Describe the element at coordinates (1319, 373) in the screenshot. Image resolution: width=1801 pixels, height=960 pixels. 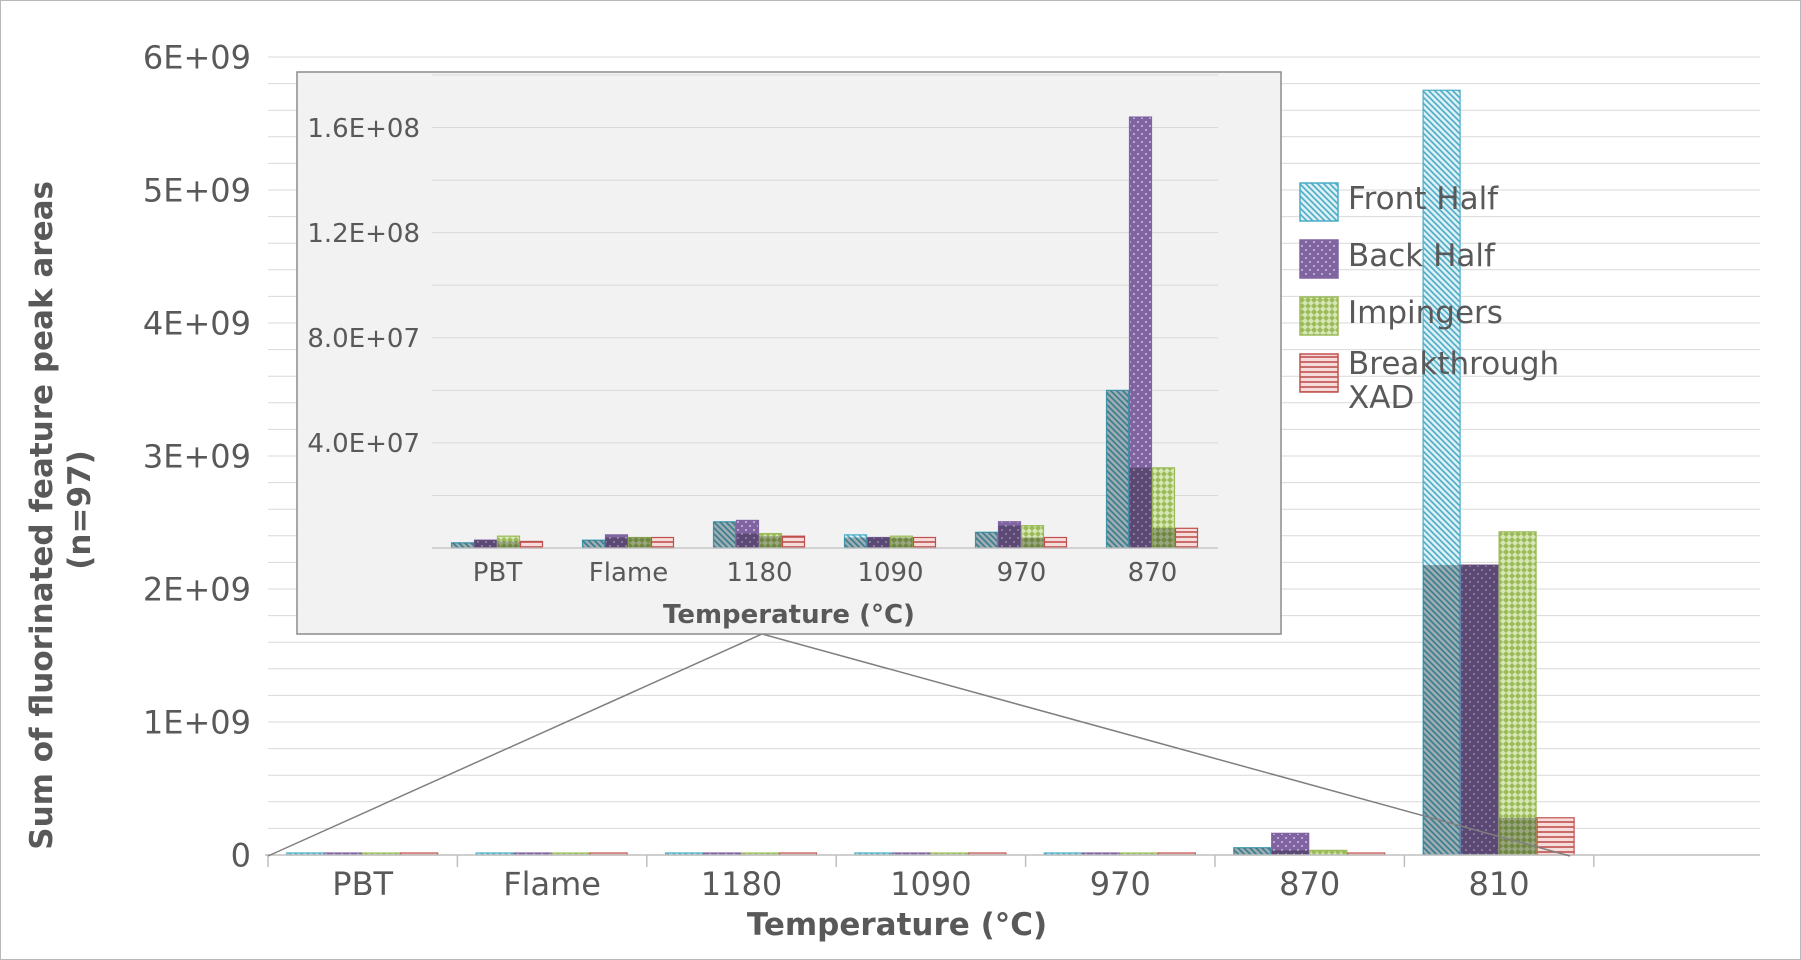
I see `legend-swatch-breakthrough-xad` at that location.